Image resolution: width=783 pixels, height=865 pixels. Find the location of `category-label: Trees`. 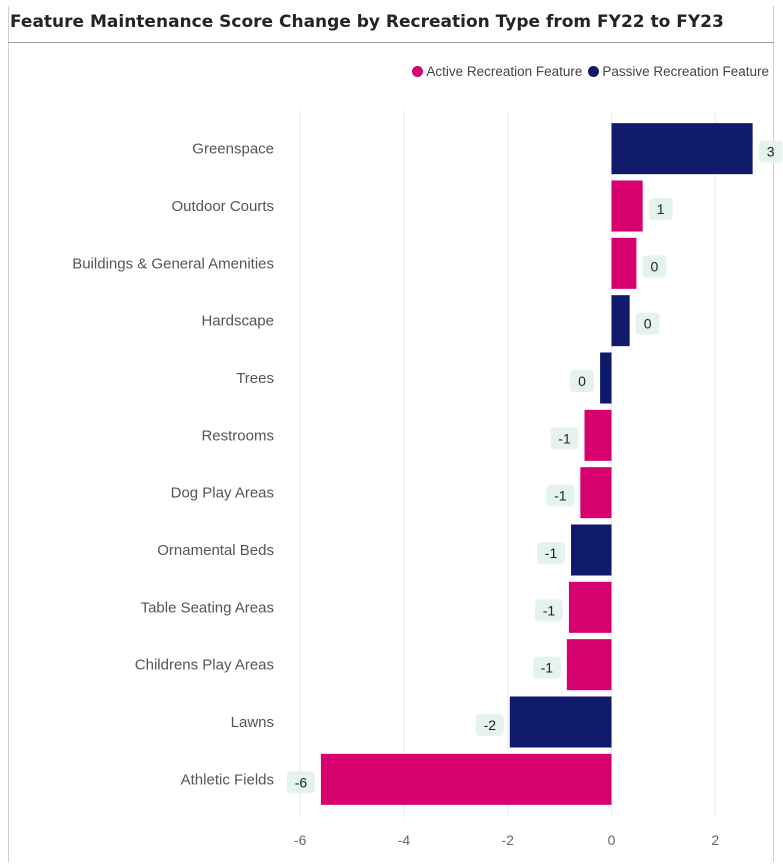

category-label: Trees is located at coordinates (255, 378).